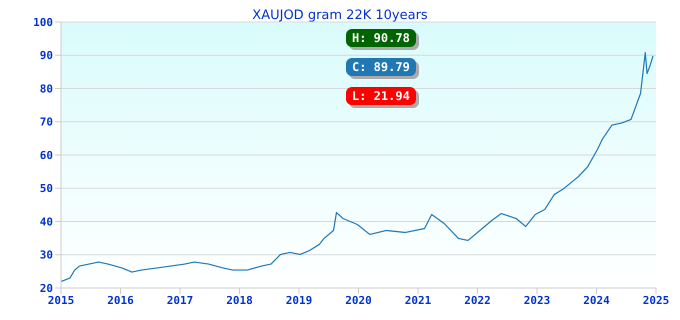 This screenshot has height=320, width=680. Describe the element at coordinates (381, 96) in the screenshot. I see `annotation: L: 21.94` at that location.